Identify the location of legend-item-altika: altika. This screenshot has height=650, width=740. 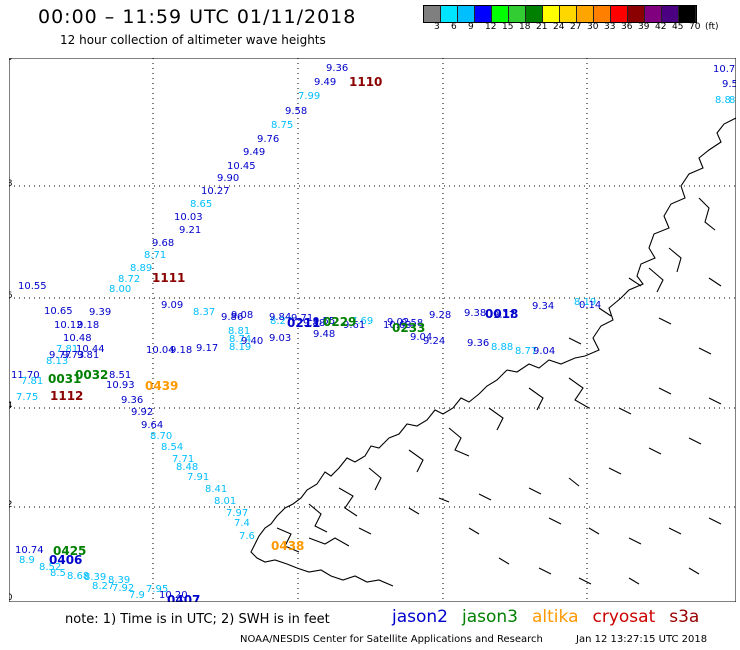
(555, 617).